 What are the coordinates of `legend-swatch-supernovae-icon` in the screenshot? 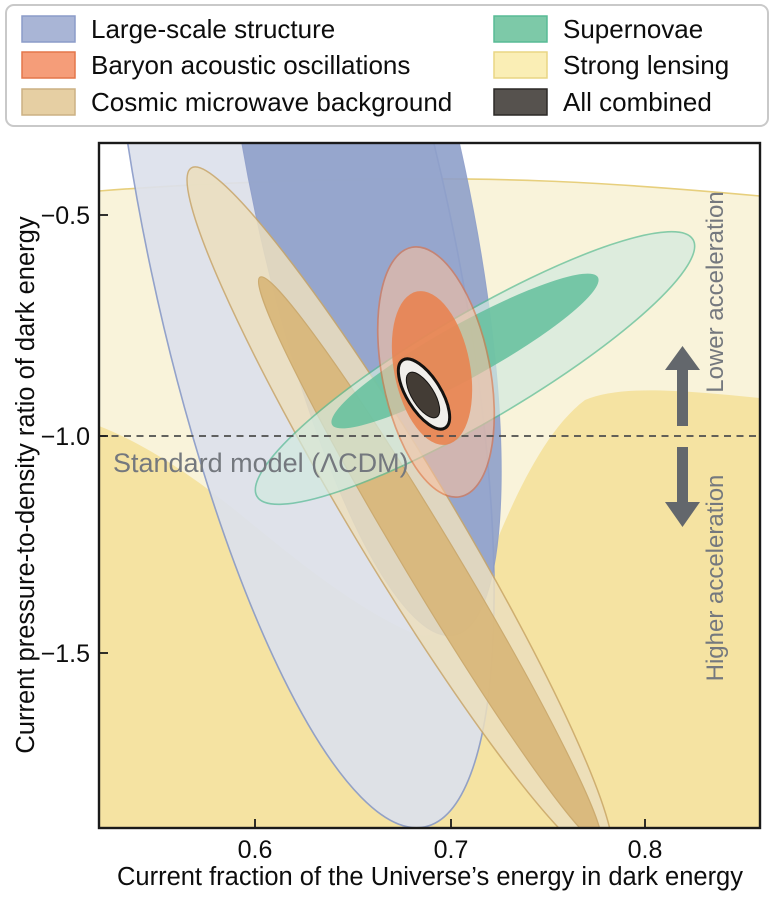 It's located at (520, 29).